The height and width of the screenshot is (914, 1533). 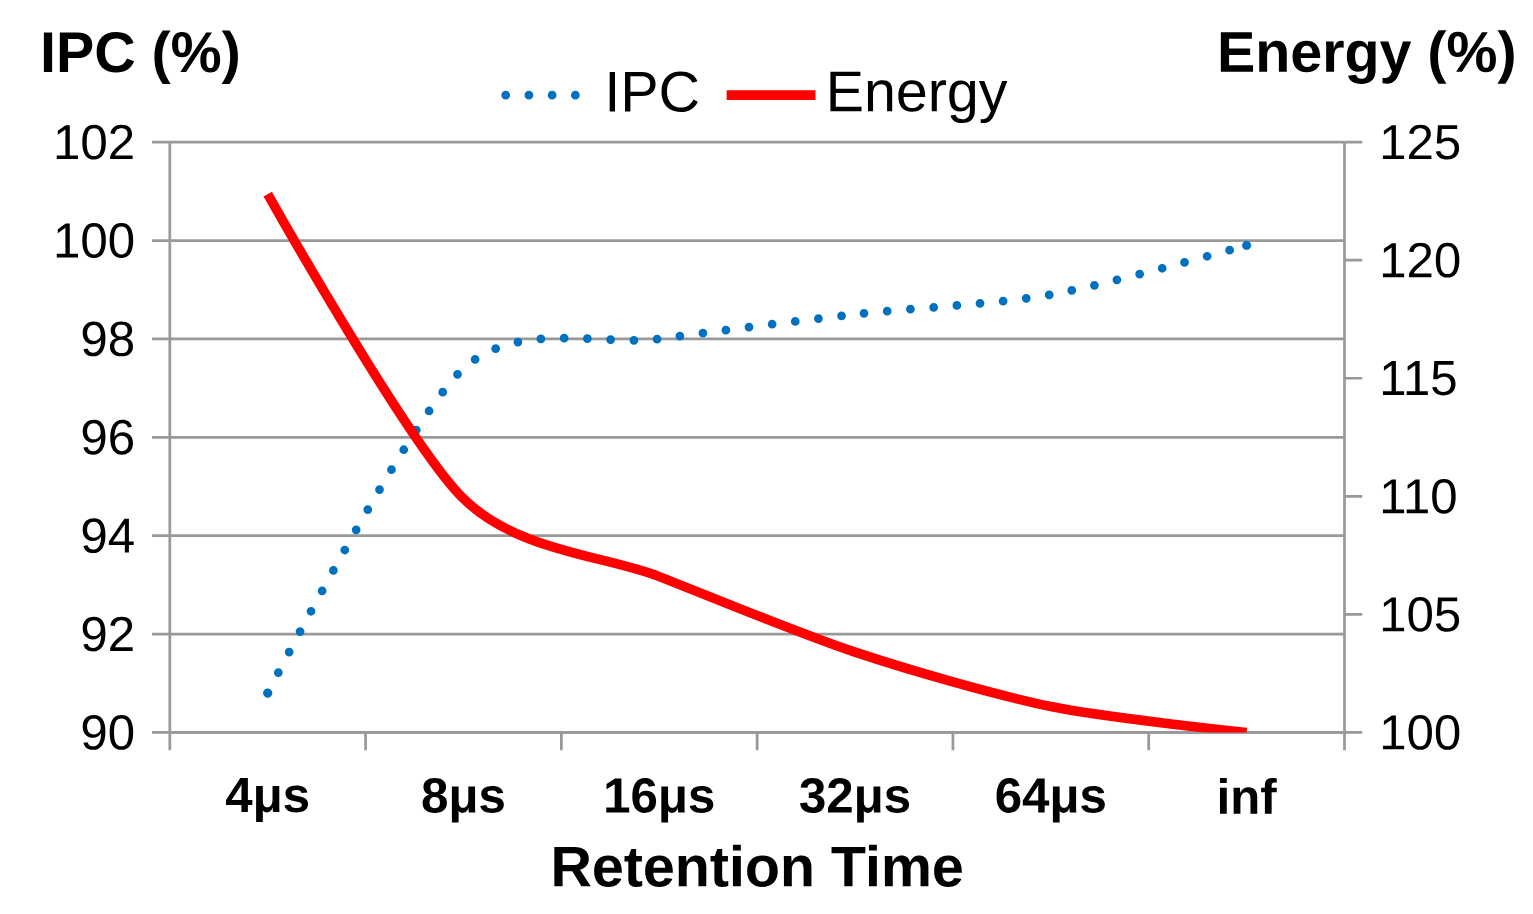 What do you see at coordinates (108, 732) in the screenshot?
I see `y-tick-label: 90` at bounding box center [108, 732].